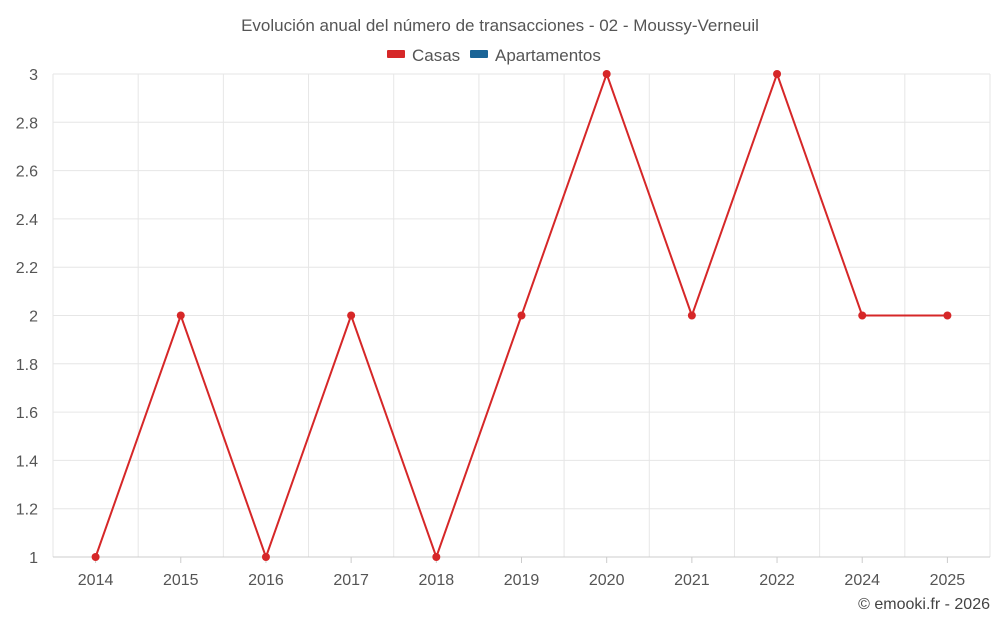 The height and width of the screenshot is (625, 1000). What do you see at coordinates (27, 123) in the screenshot?
I see `y-tick-label: 2.8` at bounding box center [27, 123].